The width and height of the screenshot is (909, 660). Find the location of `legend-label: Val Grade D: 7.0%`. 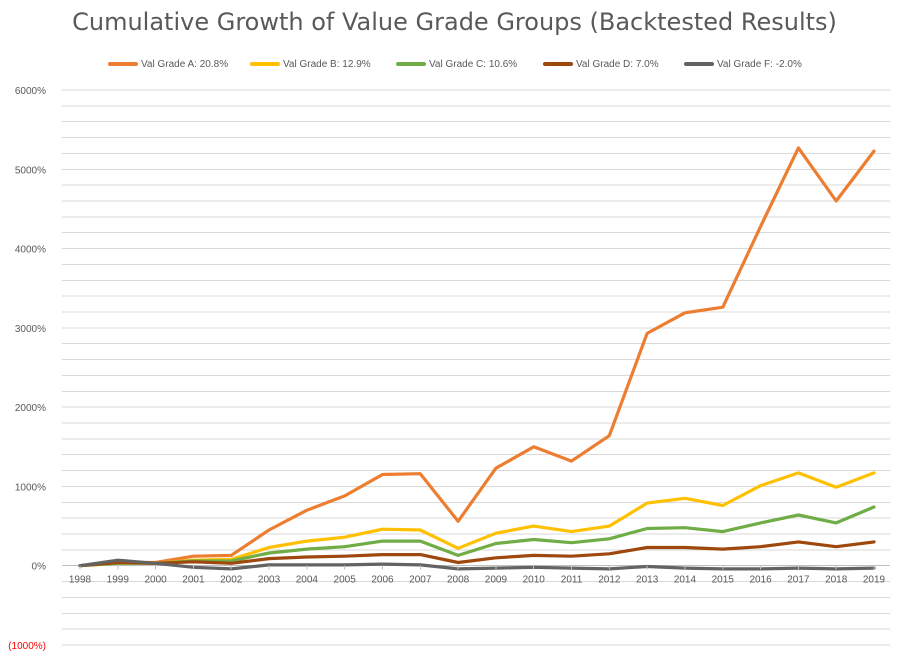

legend-label: Val Grade D: 7.0% is located at coordinates (617, 64).